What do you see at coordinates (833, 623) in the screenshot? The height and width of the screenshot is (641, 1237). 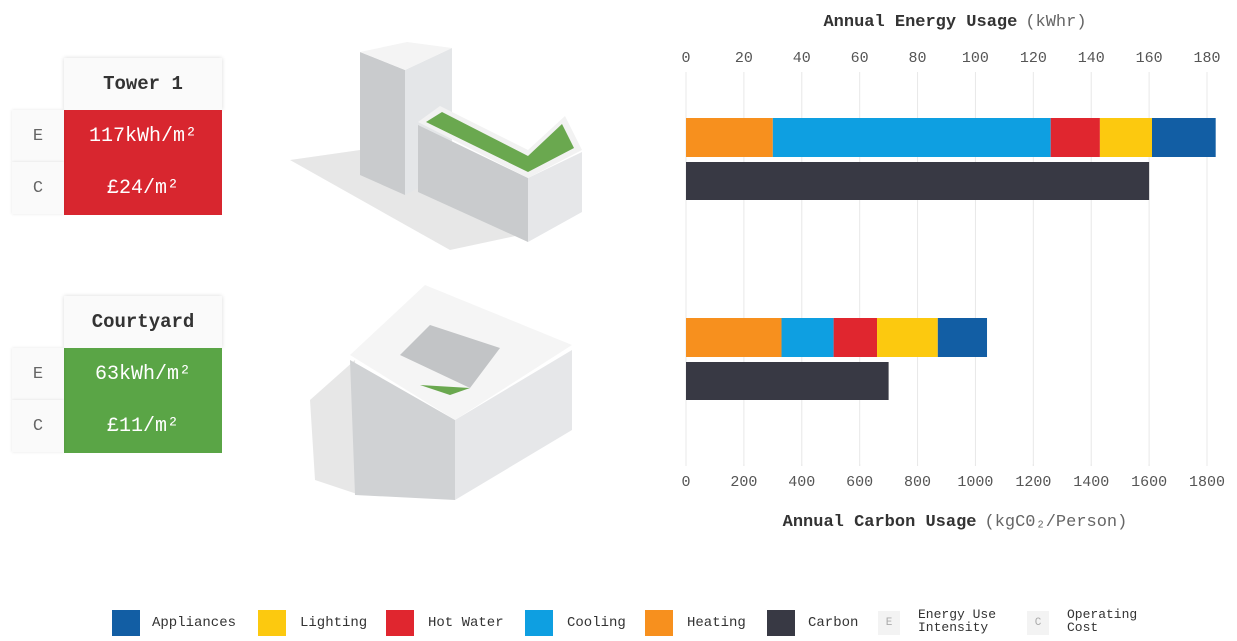 I see `legend-label: Carbon` at bounding box center [833, 623].